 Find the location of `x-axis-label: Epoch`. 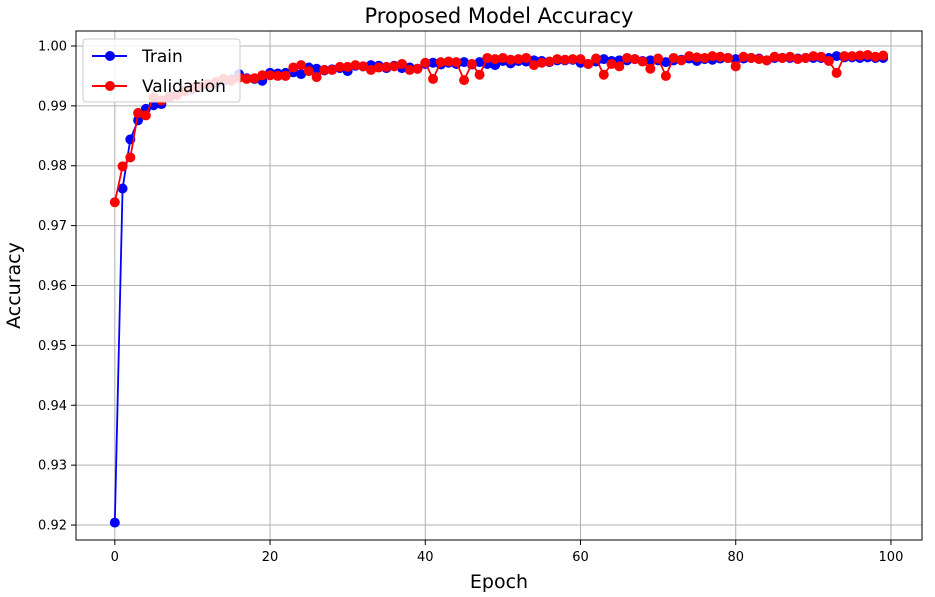

x-axis-label: Epoch is located at coordinates (499, 582).